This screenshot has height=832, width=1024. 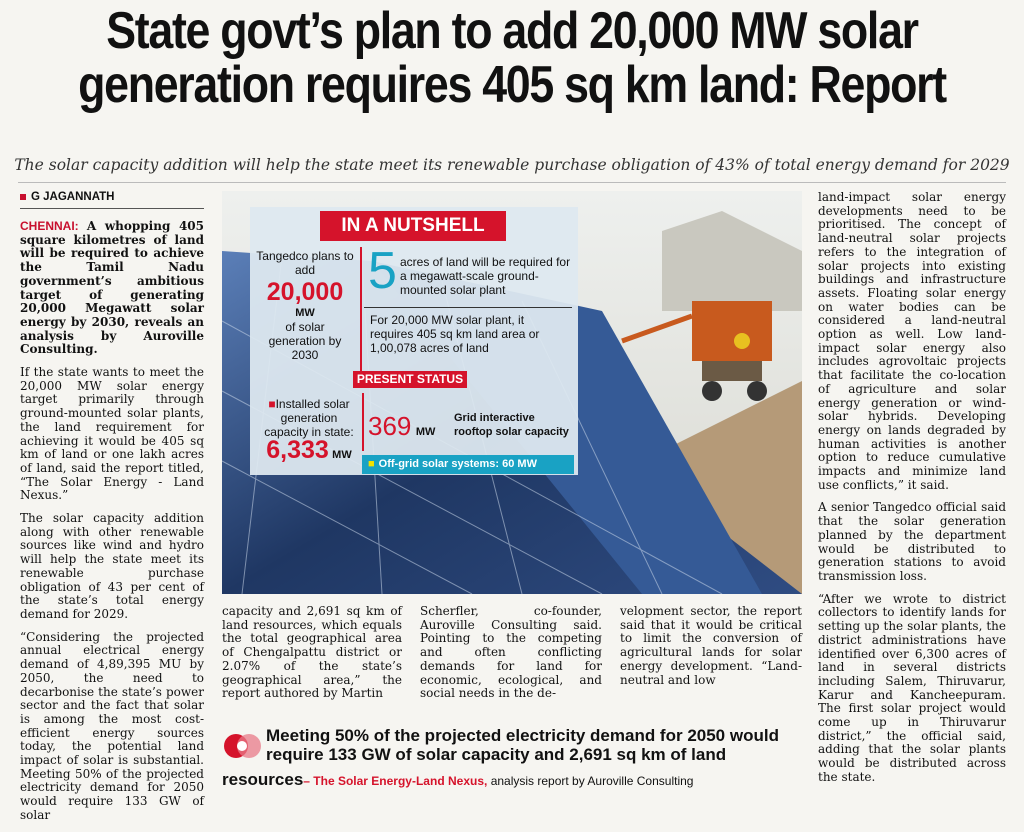 I want to click on byline-bullet-icon, so click(x=23, y=196).